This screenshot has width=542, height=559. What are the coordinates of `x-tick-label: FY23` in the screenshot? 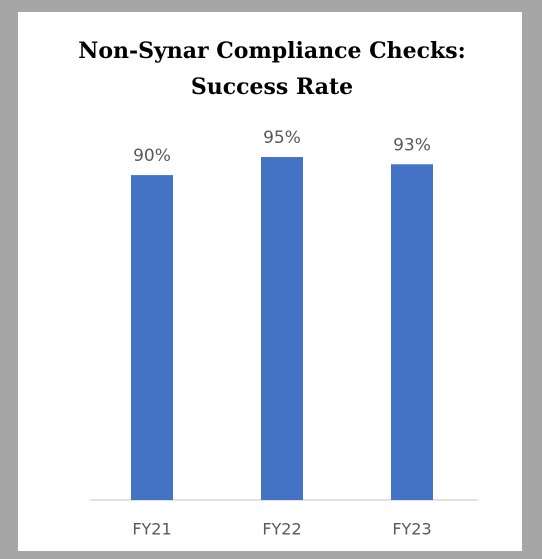 It's located at (411, 529).